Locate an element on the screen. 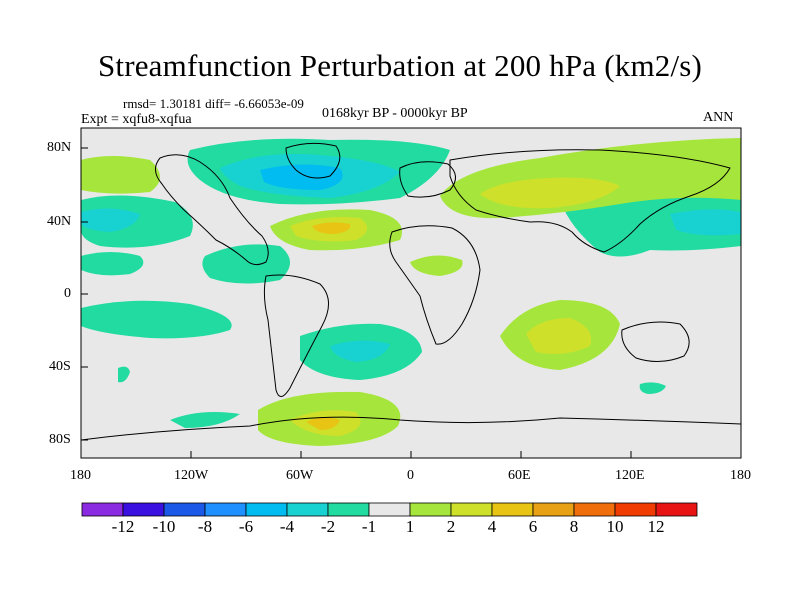 Image resolution: width=800 pixels, height=600 pixels. colorbar-label: 2 is located at coordinates (451, 526).